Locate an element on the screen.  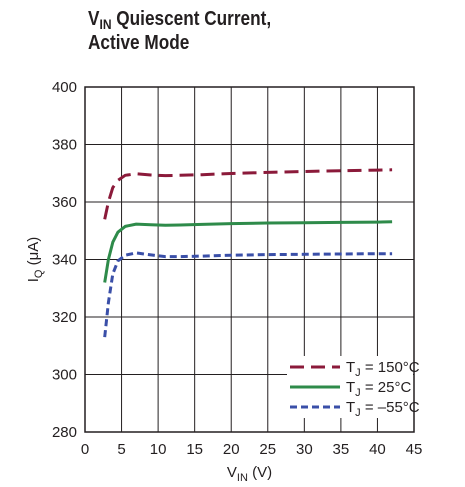
x-tick-label: 10 is located at coordinates (158, 449).